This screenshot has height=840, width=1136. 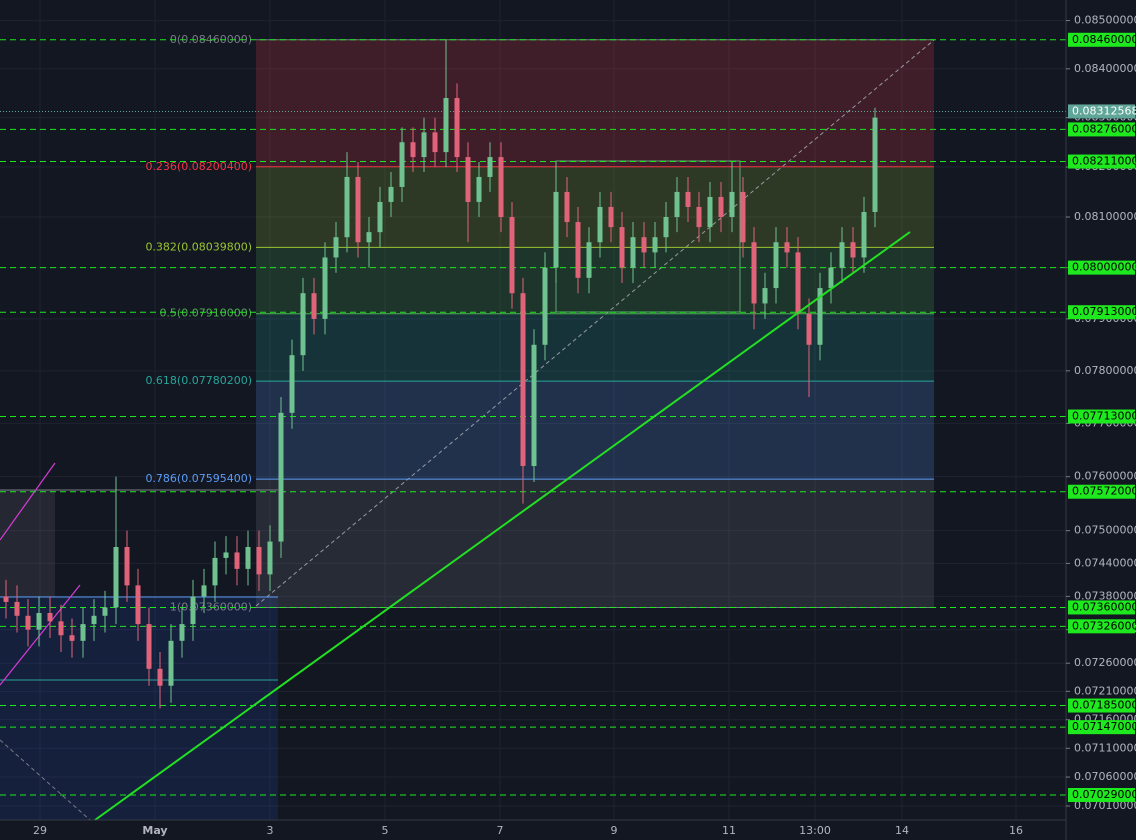 I want to click on level-label: 0.08460000, so click(x=1104, y=39).